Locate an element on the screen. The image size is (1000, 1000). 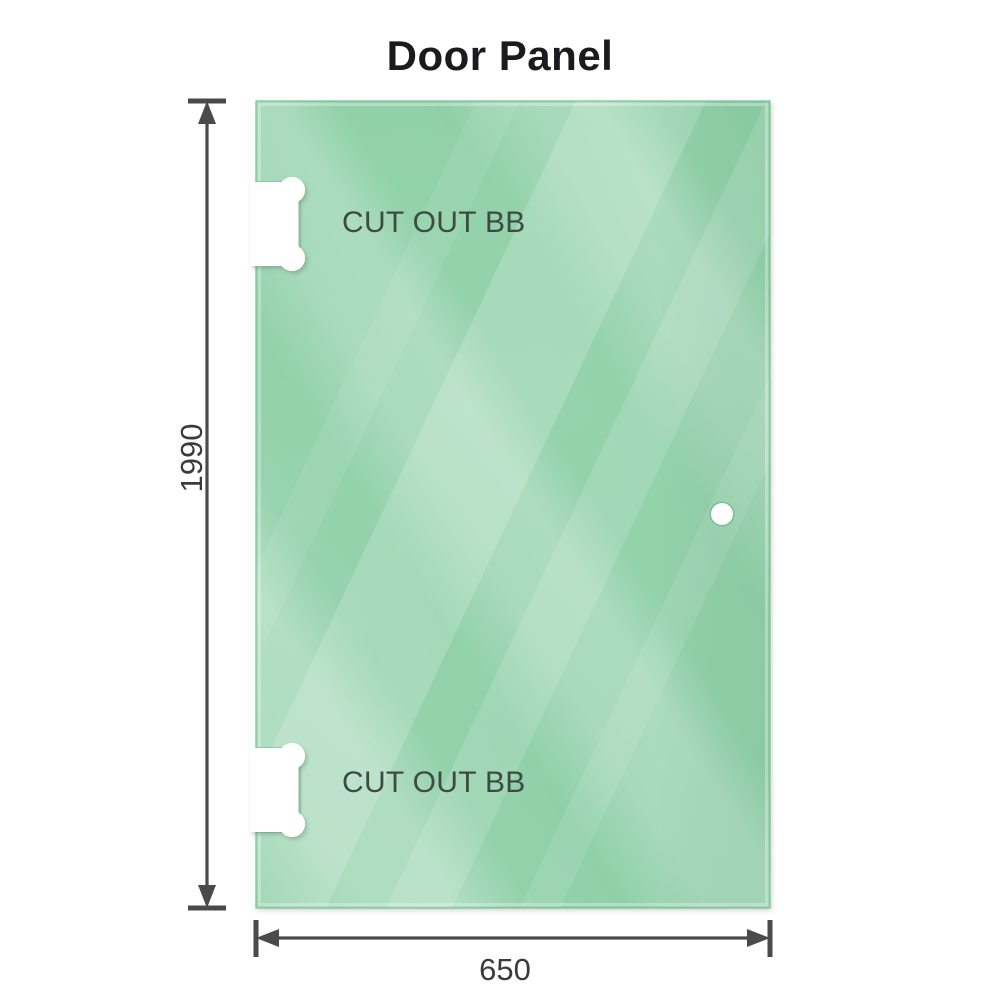
dimension-height-arrow-up is located at coordinates (207, 112).